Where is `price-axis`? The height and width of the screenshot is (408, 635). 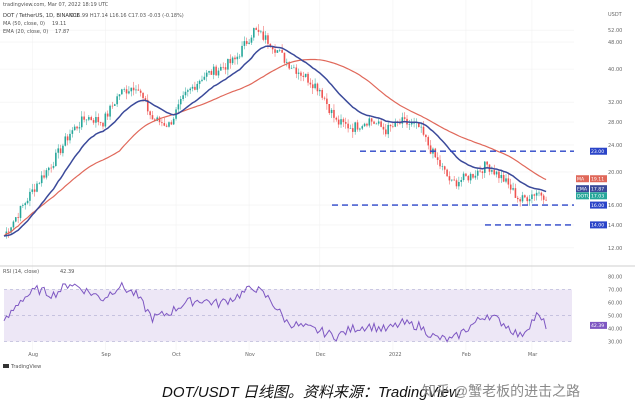
price-axis is located at coordinates (605, 131).